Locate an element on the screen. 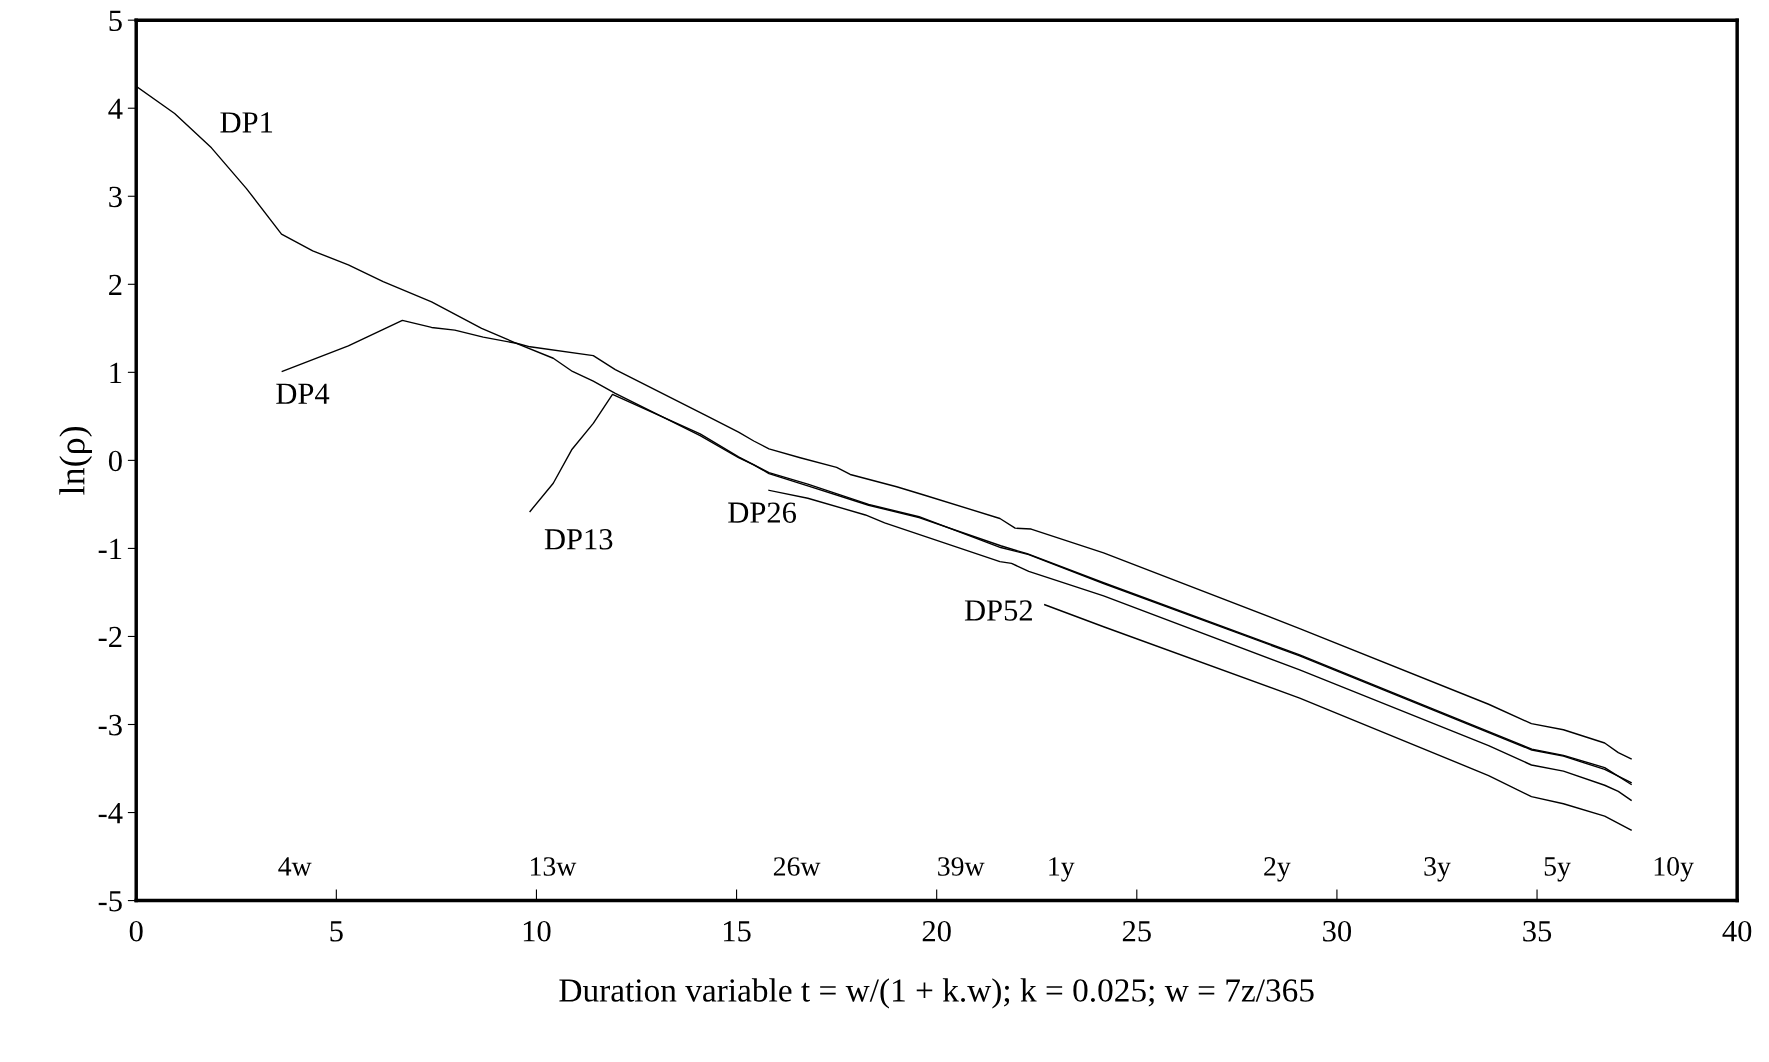 This screenshot has height=1062, width=1769. x-tick-label: 35 is located at coordinates (1537, 931).